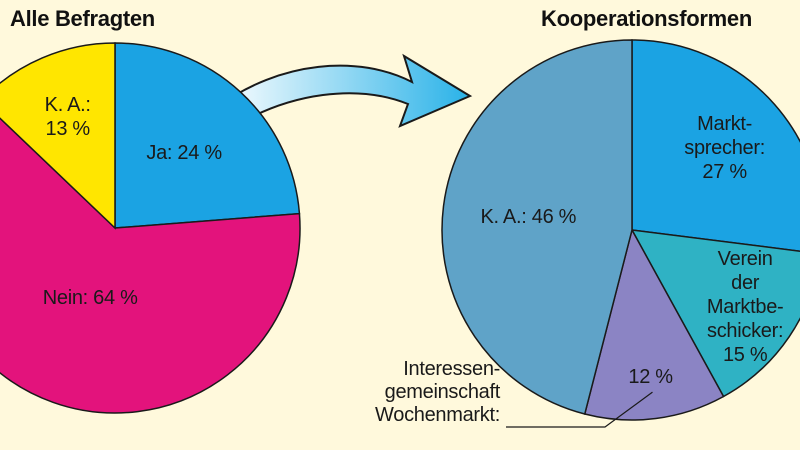 This screenshot has width=800, height=450. Describe the element at coordinates (528, 216) in the screenshot. I see `slice-label: K. A.: 46 %` at that location.